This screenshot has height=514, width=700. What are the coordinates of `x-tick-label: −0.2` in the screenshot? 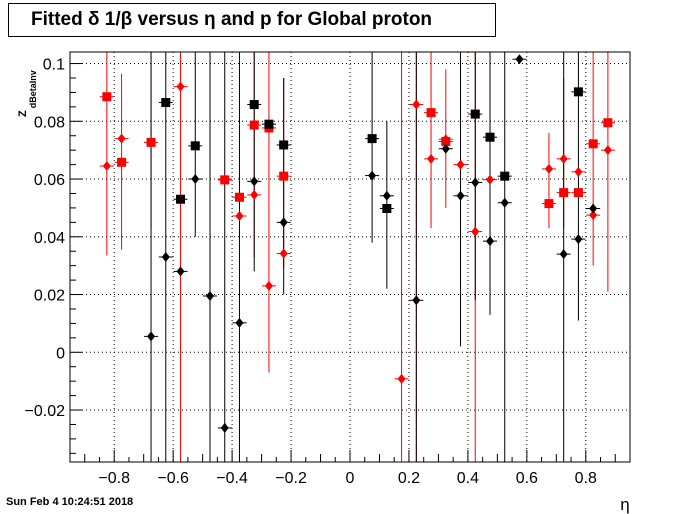 It's located at (291, 478).